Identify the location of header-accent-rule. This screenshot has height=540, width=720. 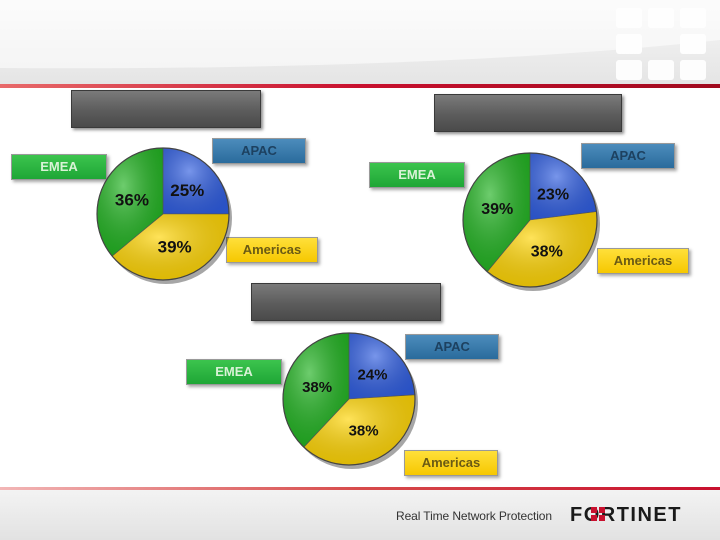
(360, 86).